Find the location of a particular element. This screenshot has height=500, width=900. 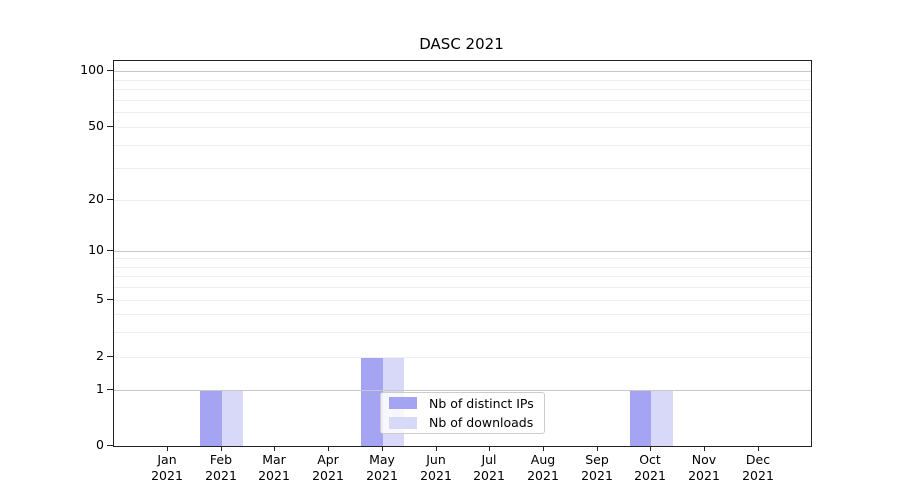

x-tick-nov is located at coordinates (704, 448).